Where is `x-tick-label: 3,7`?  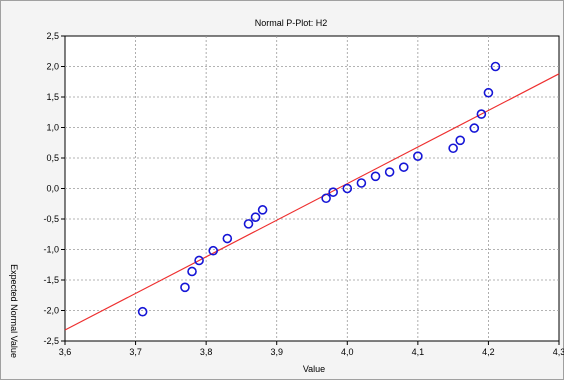
x-tick-label: 3,7 is located at coordinates (135, 352).